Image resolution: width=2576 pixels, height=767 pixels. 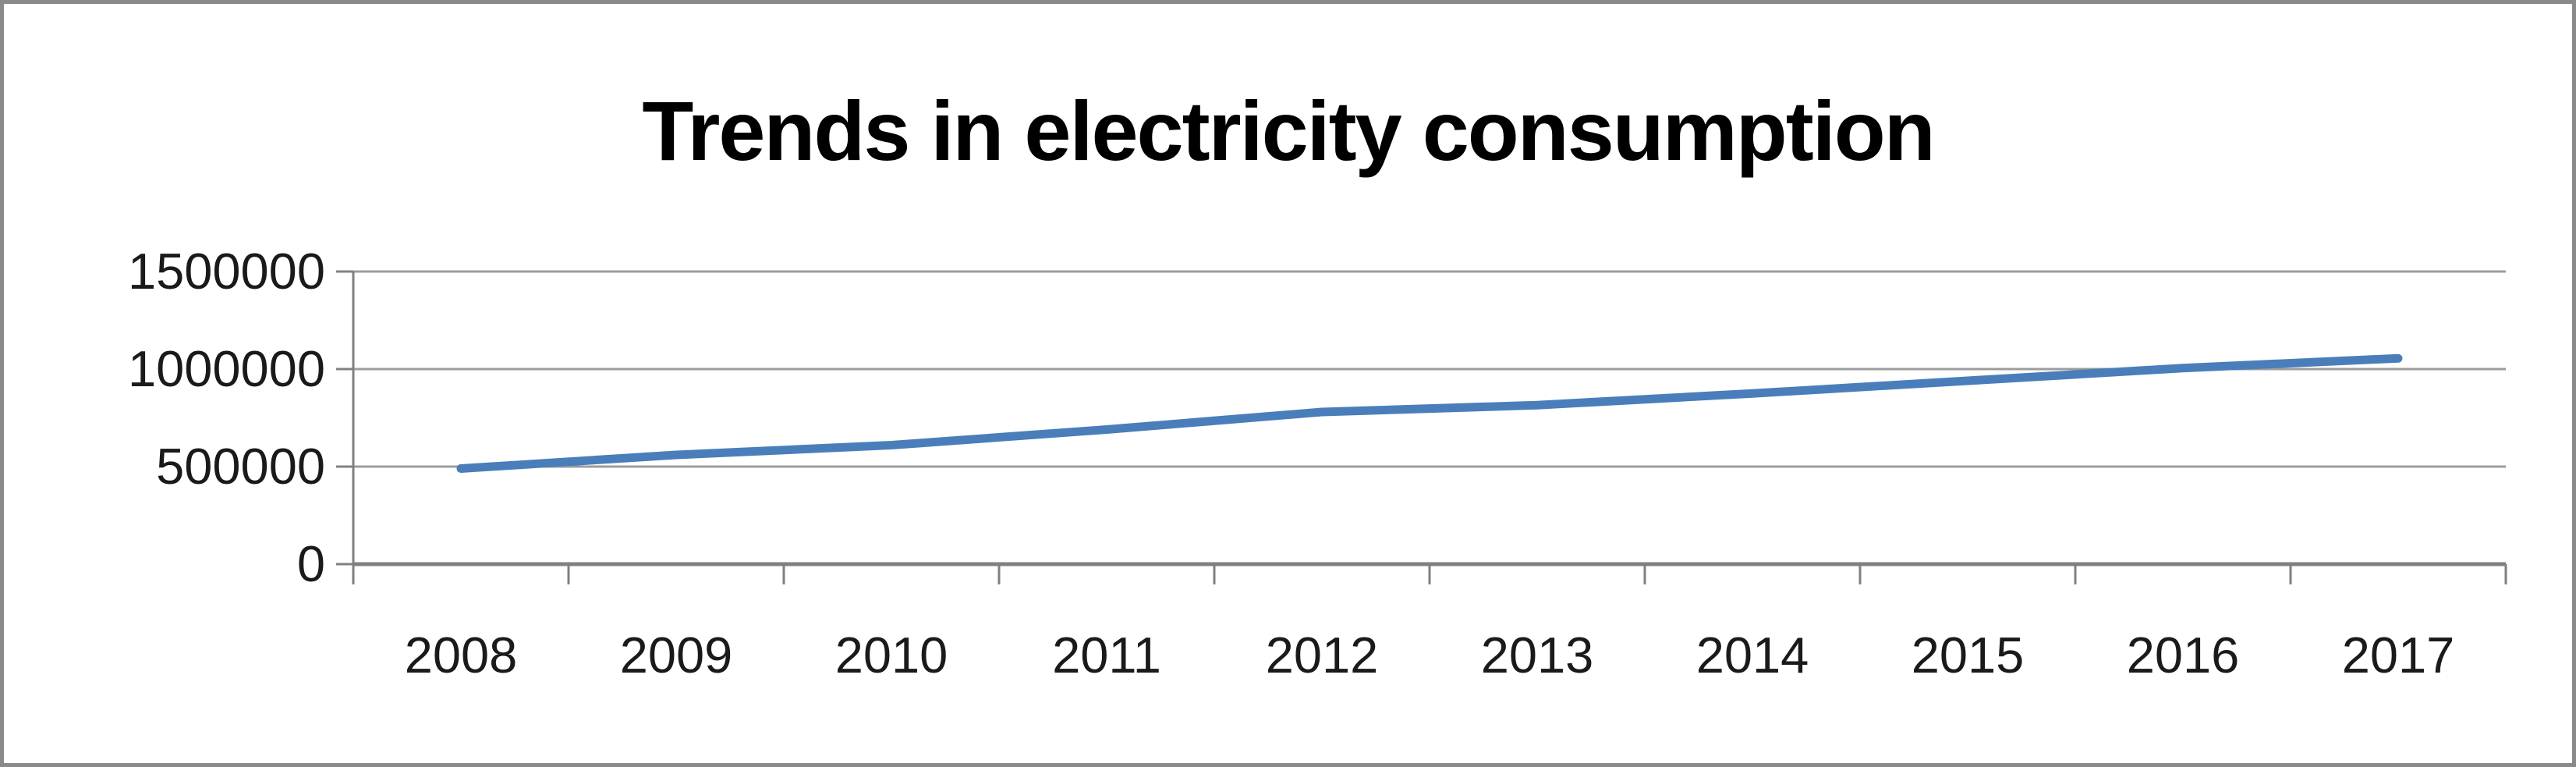 What do you see at coordinates (891, 655) in the screenshot?
I see `x-axis-label: 2010` at bounding box center [891, 655].